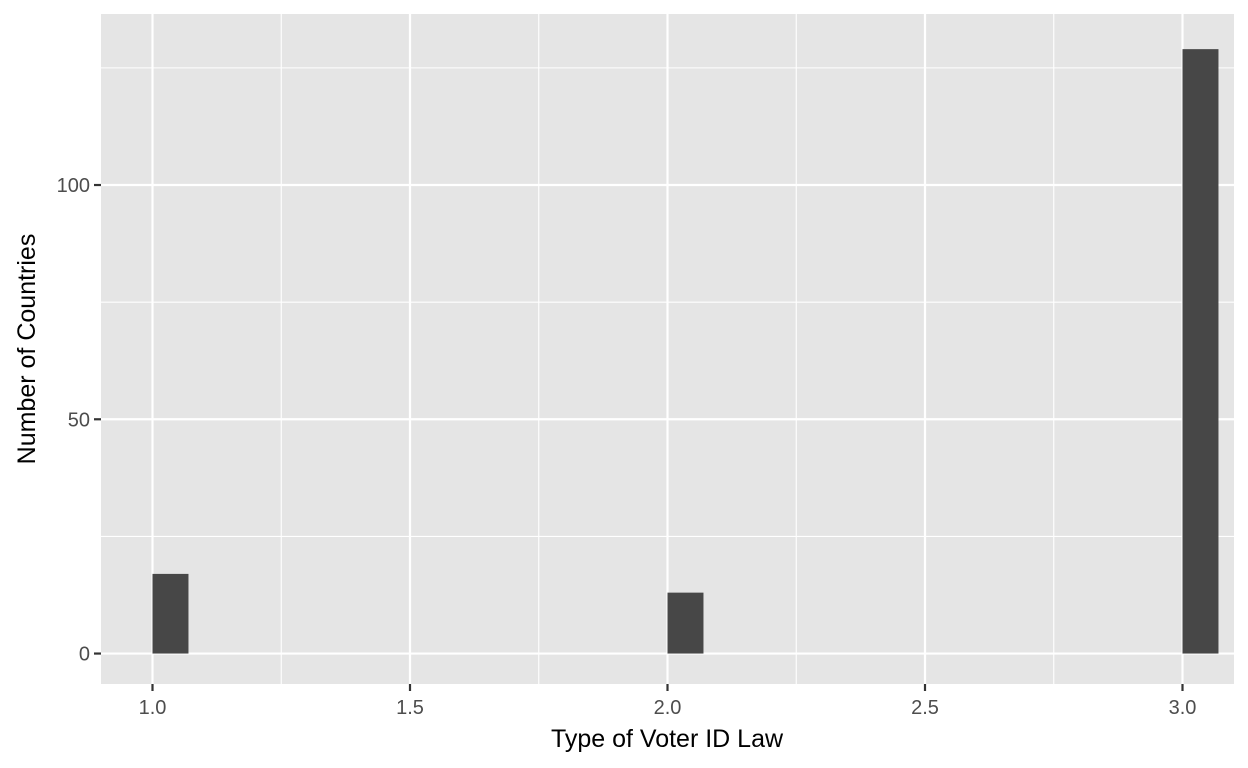 The height and width of the screenshot is (768, 1248). I want to click on y-axis: 0 50 100, so click(79, 420).